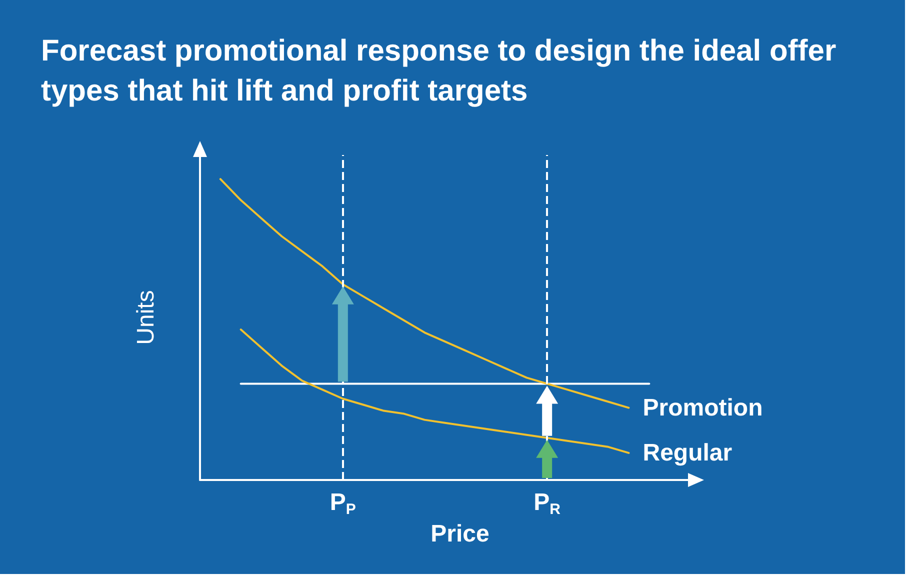 This screenshot has height=580, width=911. Describe the element at coordinates (702, 408) in the screenshot. I see `series-label: Promotion` at that location.